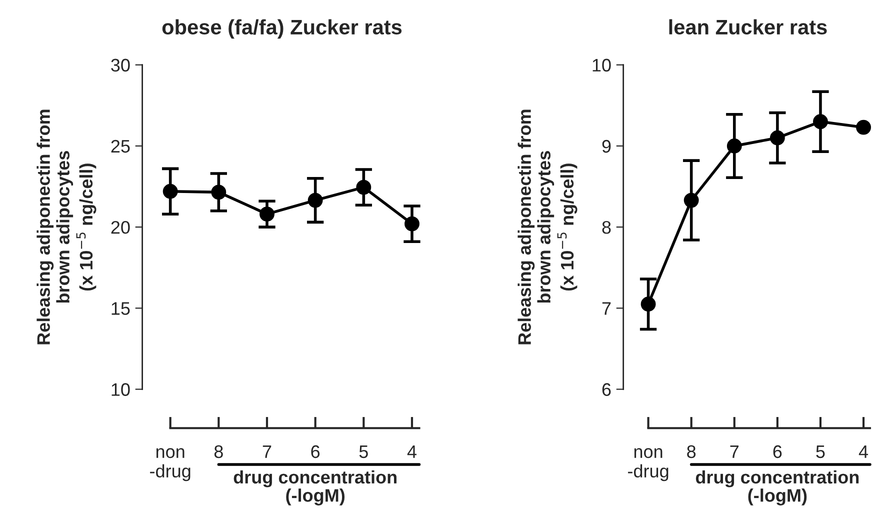  I want to click on point, so click(863, 127).